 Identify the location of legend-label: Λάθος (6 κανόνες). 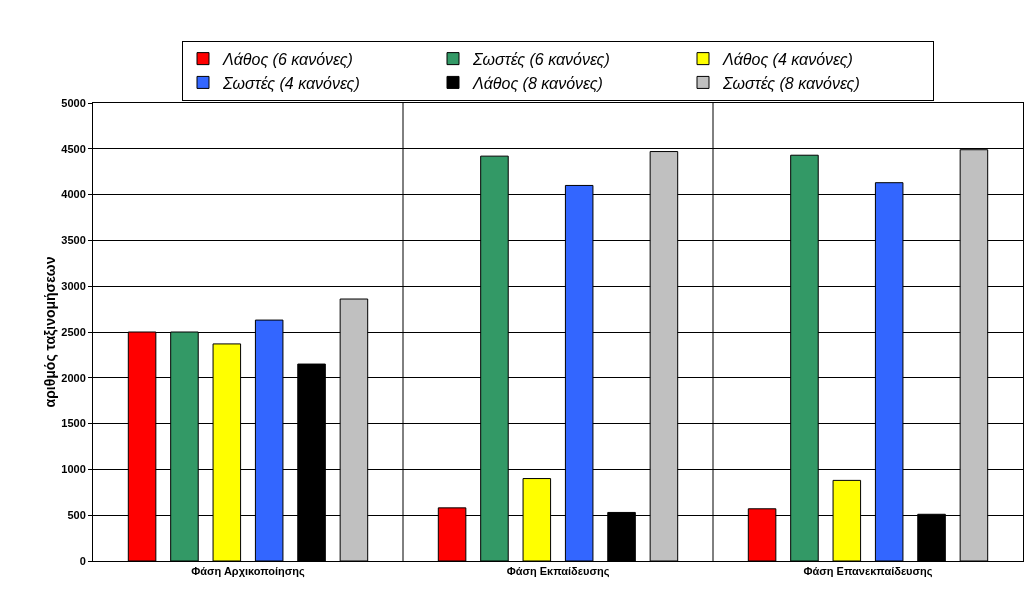
(287, 59).